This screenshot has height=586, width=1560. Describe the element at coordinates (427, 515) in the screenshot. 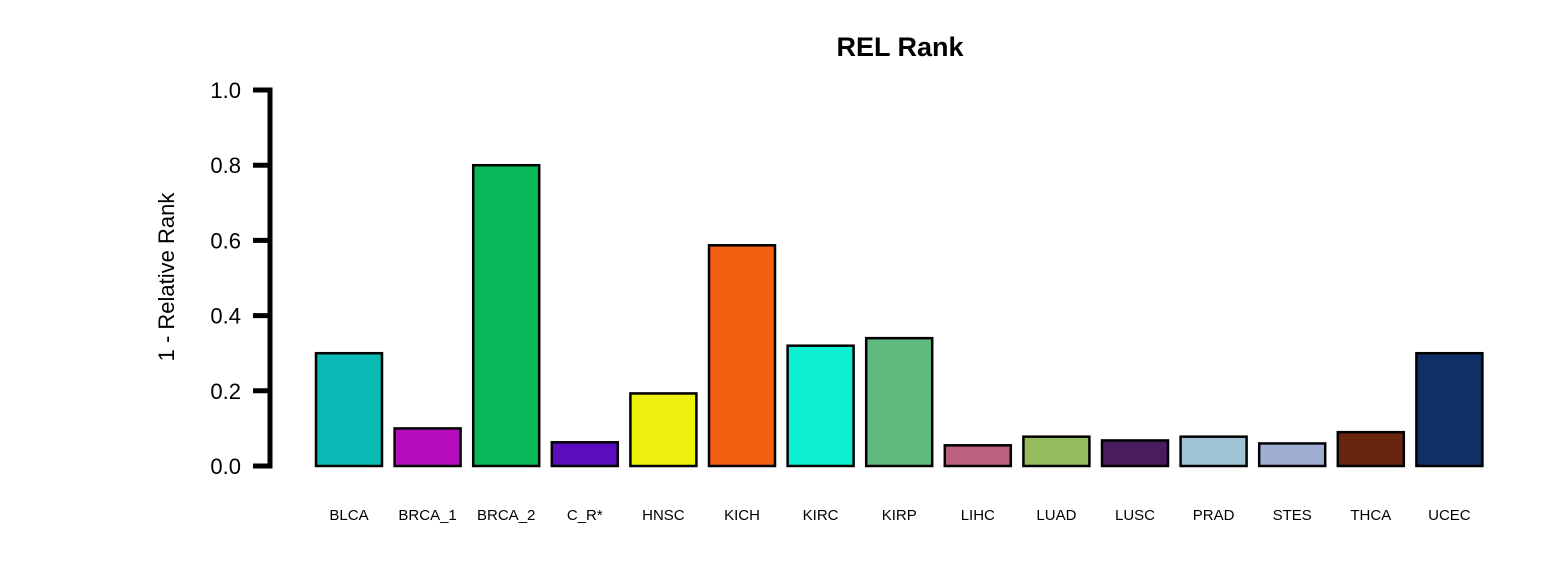

I see `x-tick-label: BRCA_1` at that location.